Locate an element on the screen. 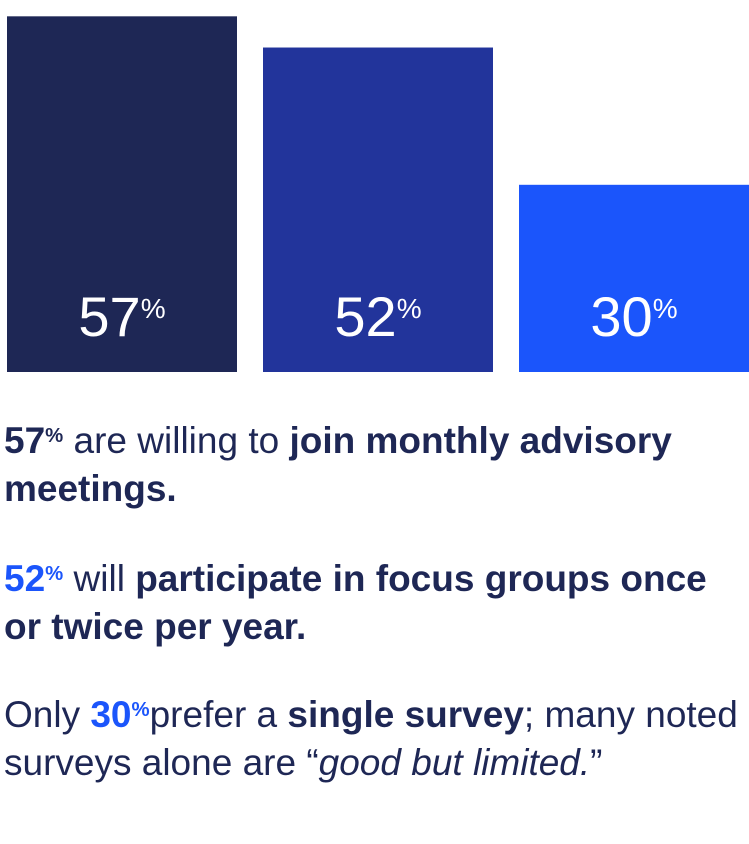 The width and height of the screenshot is (749, 844). stat-monthly-text: are willing to is located at coordinates (176, 441).